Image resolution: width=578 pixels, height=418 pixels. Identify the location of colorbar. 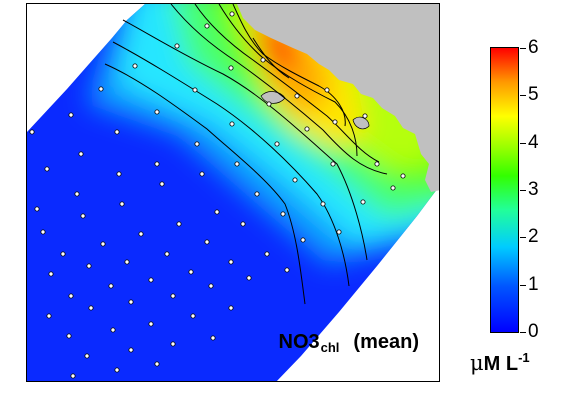
(504, 190).